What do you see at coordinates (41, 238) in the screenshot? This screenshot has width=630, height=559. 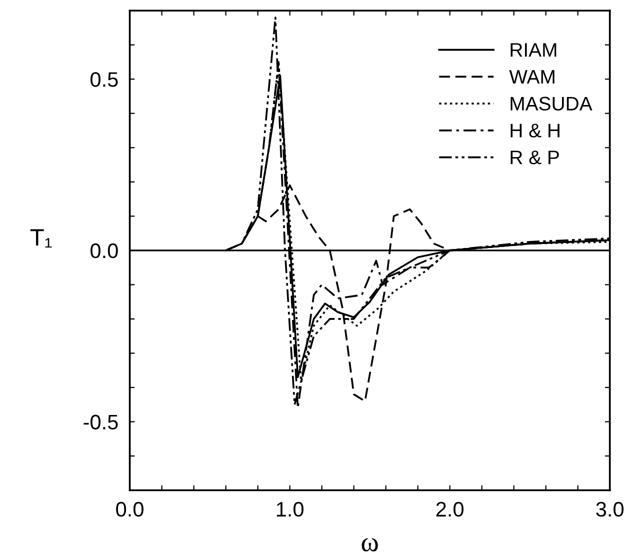 I see `y-axis-title: T₁` at bounding box center [41, 238].